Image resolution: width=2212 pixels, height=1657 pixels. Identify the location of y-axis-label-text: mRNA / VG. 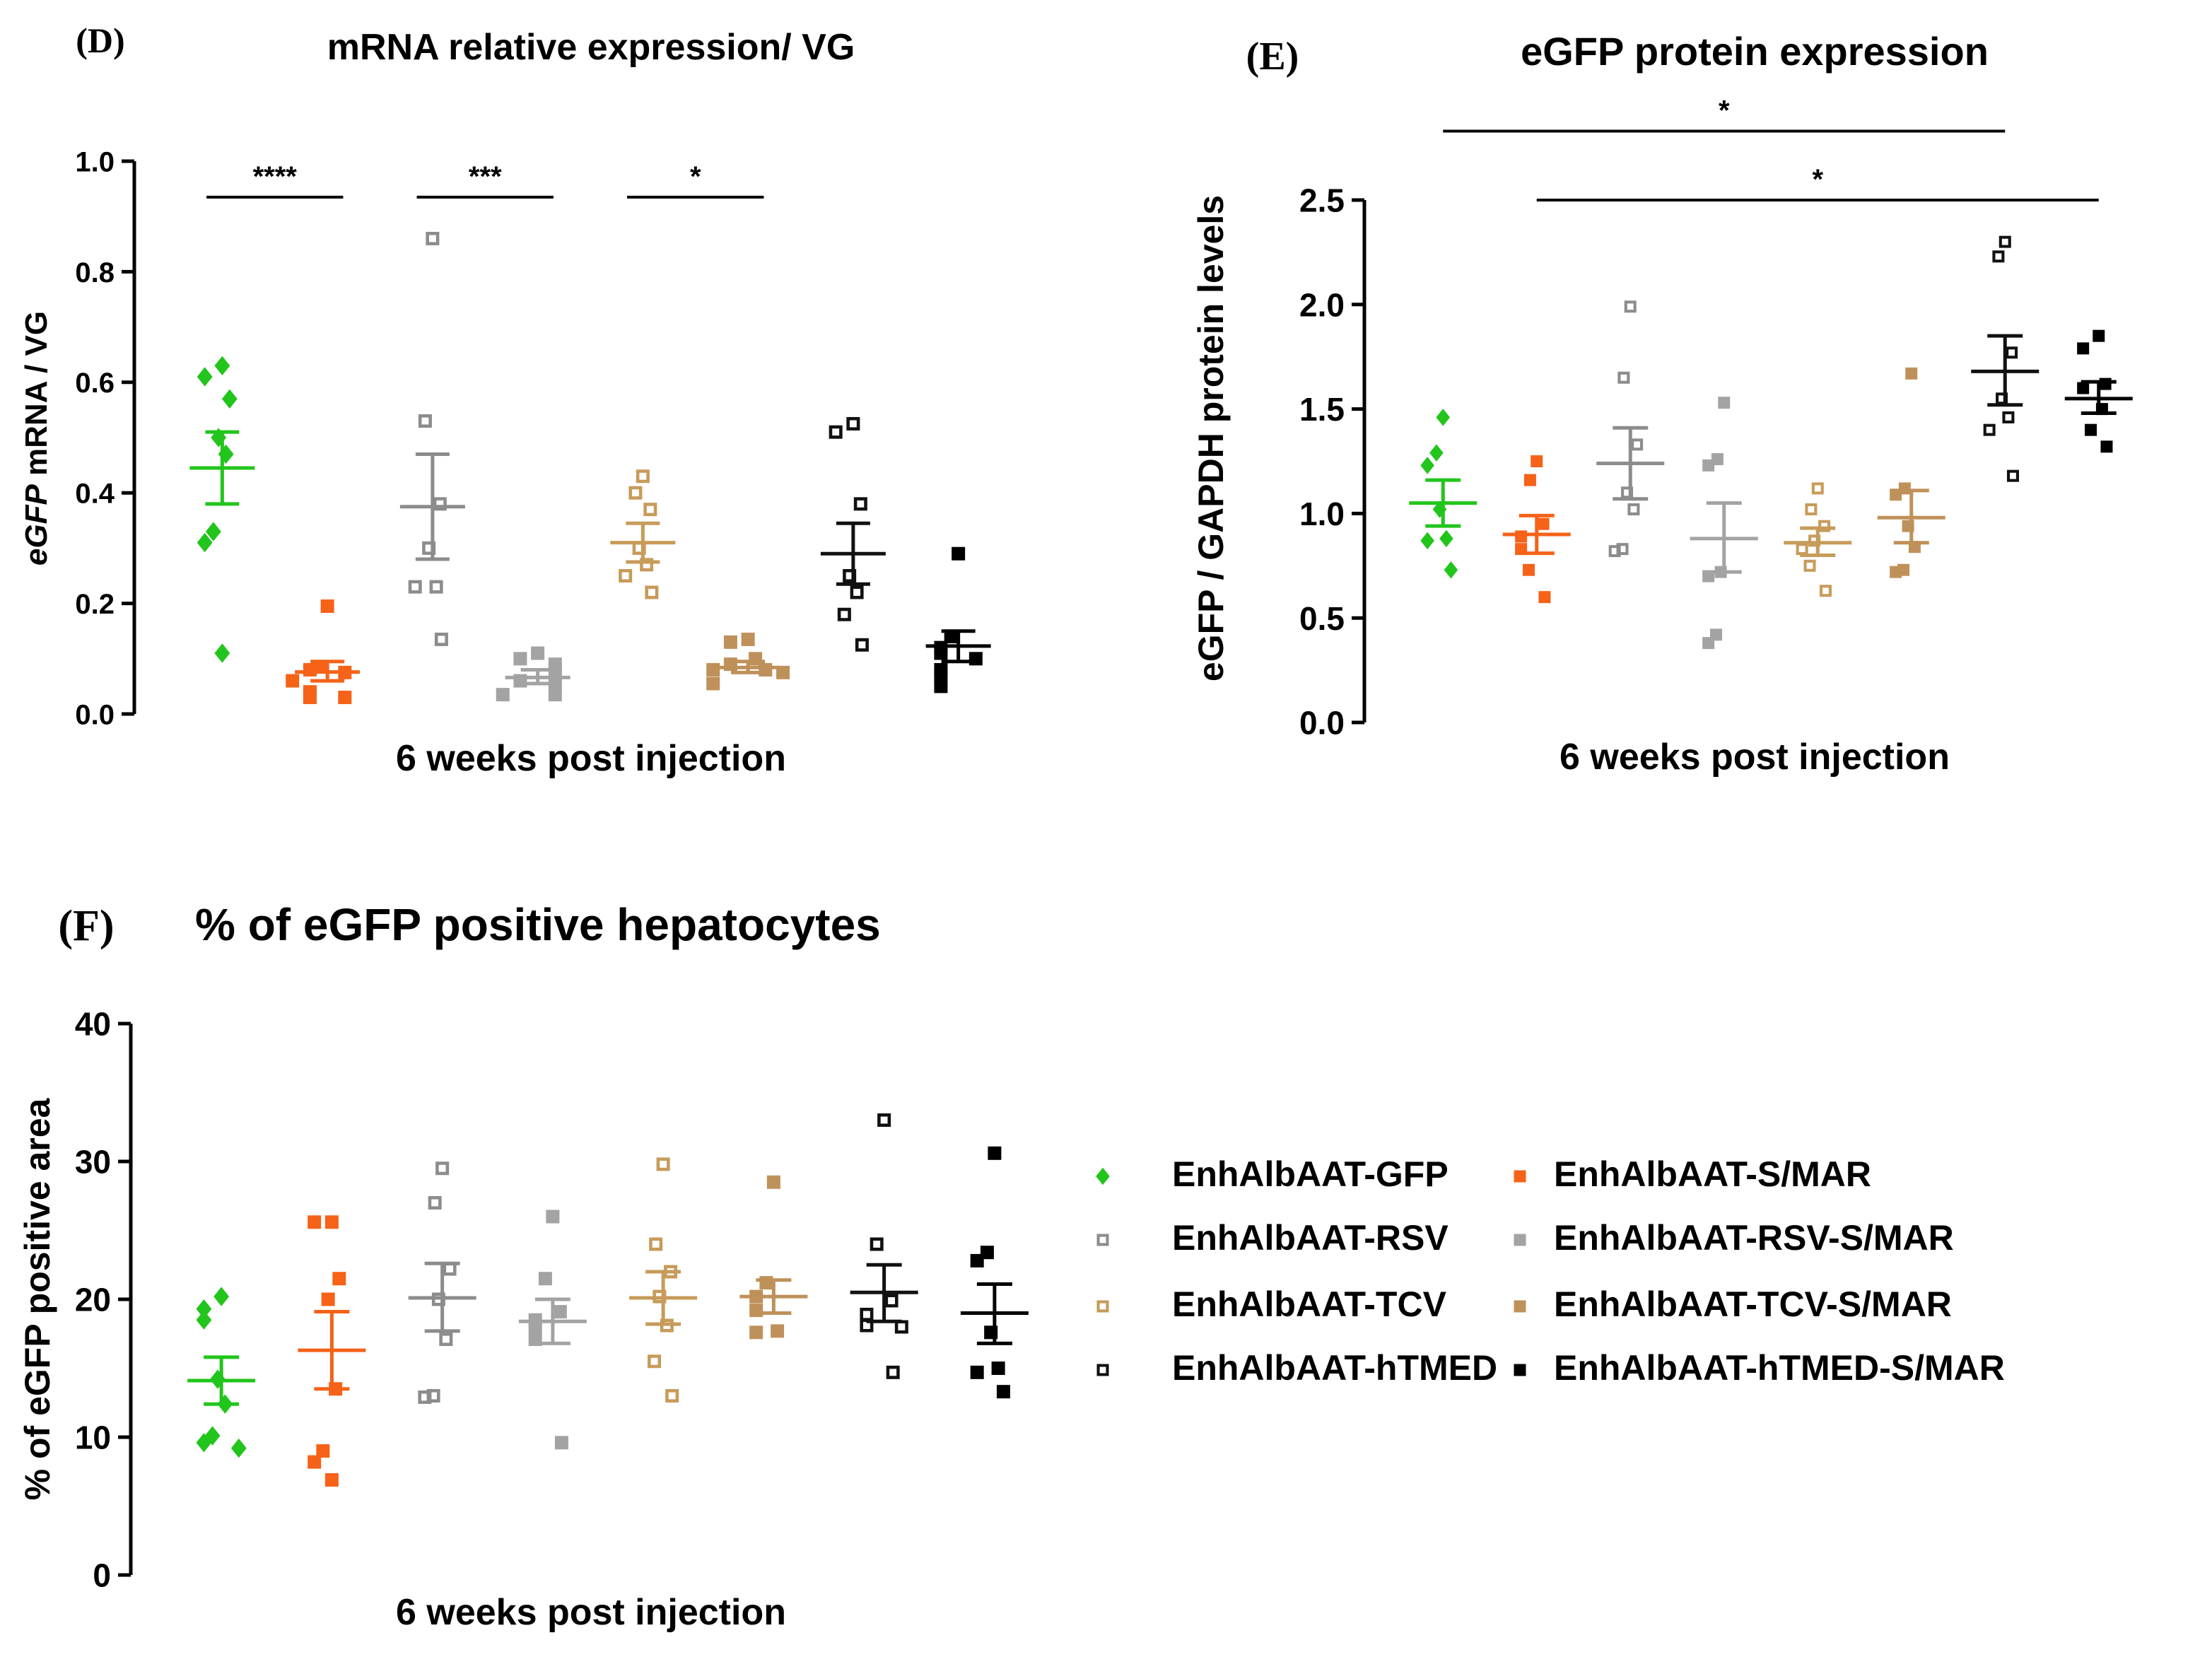
(36, 397).